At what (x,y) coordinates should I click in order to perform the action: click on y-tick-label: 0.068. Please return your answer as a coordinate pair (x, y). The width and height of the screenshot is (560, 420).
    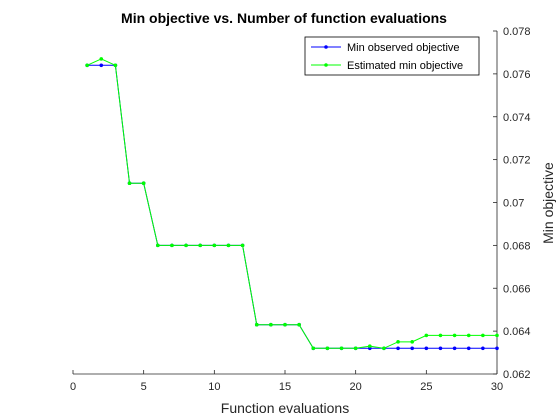
    Looking at the image, I should click on (517, 246).